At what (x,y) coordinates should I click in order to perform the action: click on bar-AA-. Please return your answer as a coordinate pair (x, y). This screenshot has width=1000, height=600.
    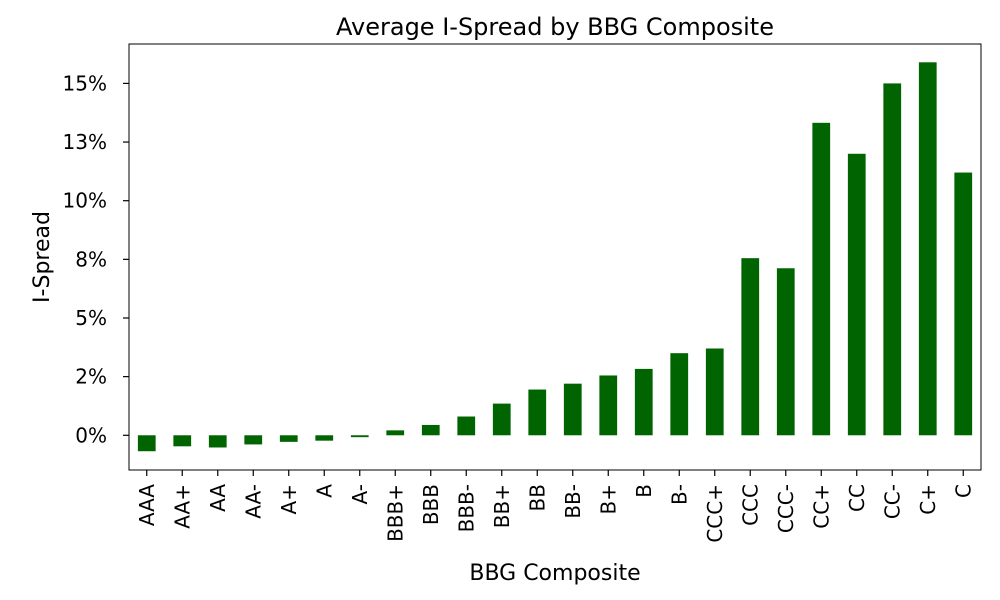
    Looking at the image, I should click on (253, 440).